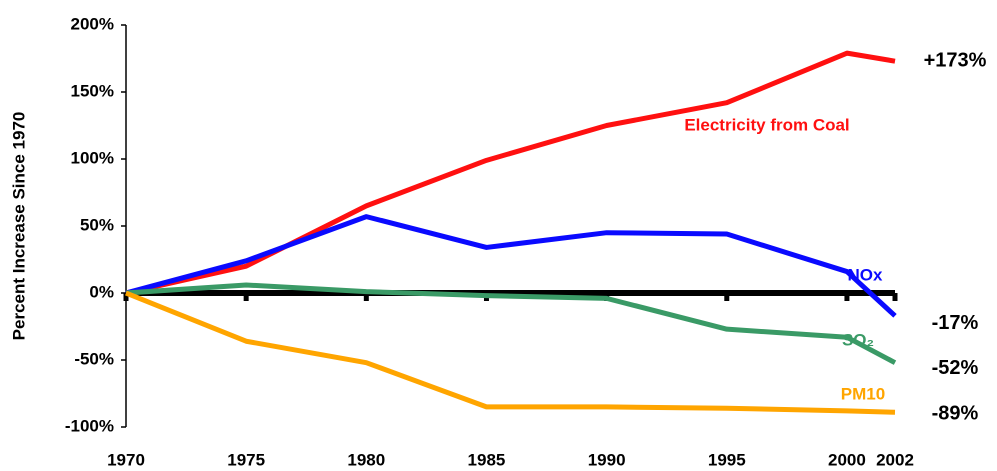  Describe the element at coordinates (895, 459) in the screenshot. I see `x-tick-label: 2002` at that location.